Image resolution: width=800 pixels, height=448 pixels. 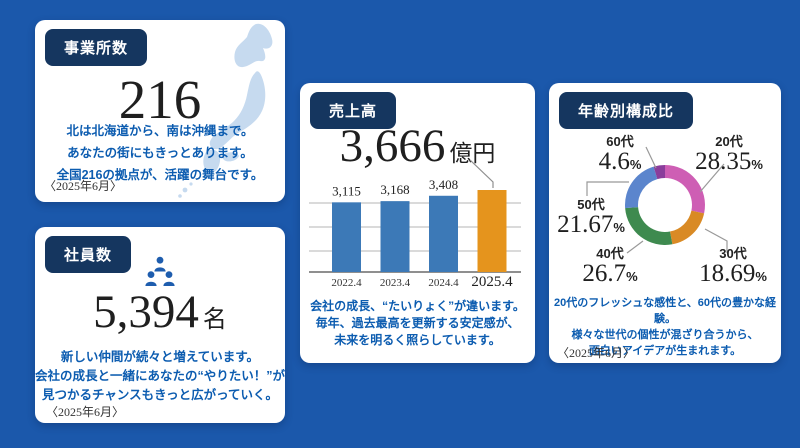 I want to click on offices-title-badge: 事業所数, so click(x=96, y=47).